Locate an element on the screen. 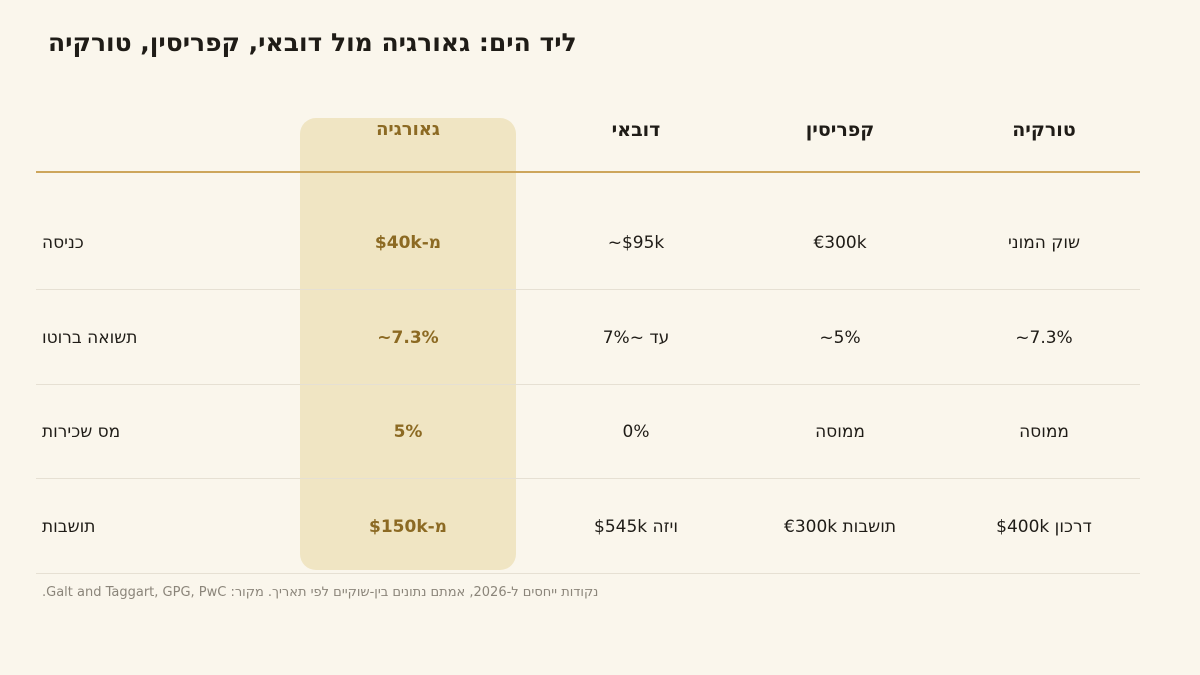  table-cell: $40k-מ is located at coordinates (408, 243).